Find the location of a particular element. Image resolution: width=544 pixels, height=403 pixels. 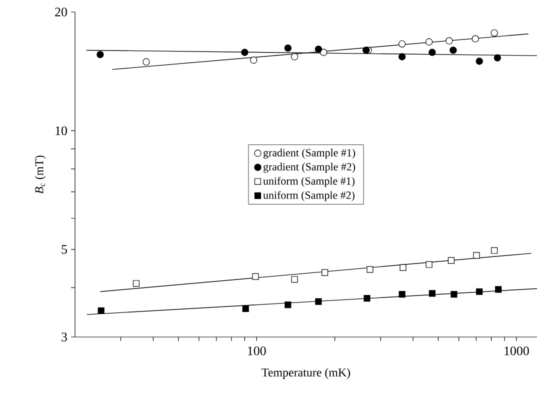

legend-label: gradient (Sample #1) is located at coordinates (310, 153).